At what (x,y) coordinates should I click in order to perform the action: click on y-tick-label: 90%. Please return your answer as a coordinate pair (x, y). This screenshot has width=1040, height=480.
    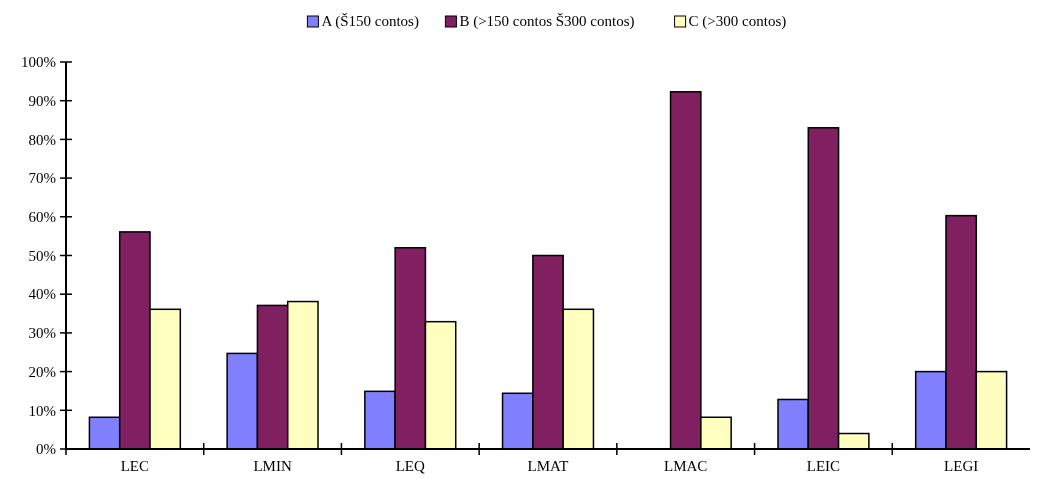
    Looking at the image, I should click on (42, 100).